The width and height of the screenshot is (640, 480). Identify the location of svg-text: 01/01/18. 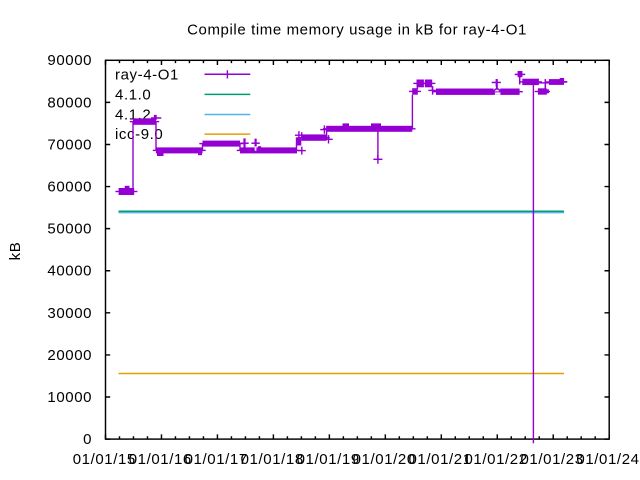
(272, 459).